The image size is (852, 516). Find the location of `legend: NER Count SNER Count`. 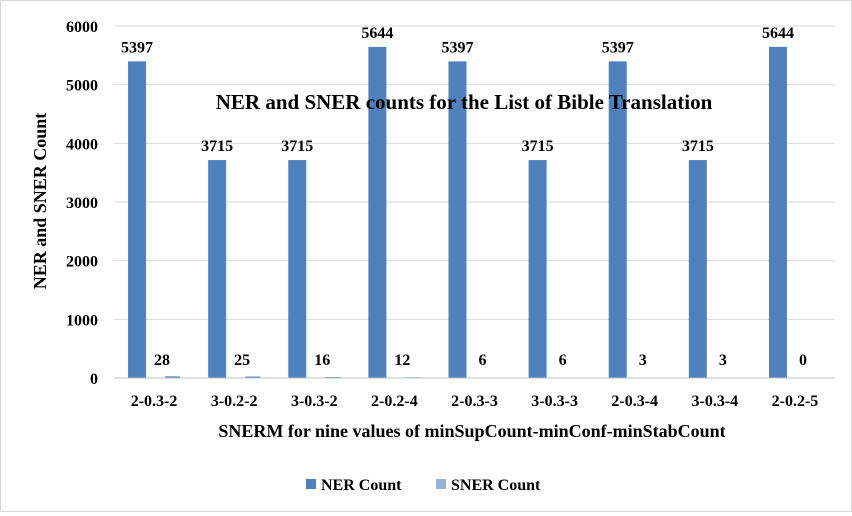

legend: NER Count SNER Count is located at coordinates (423, 485).